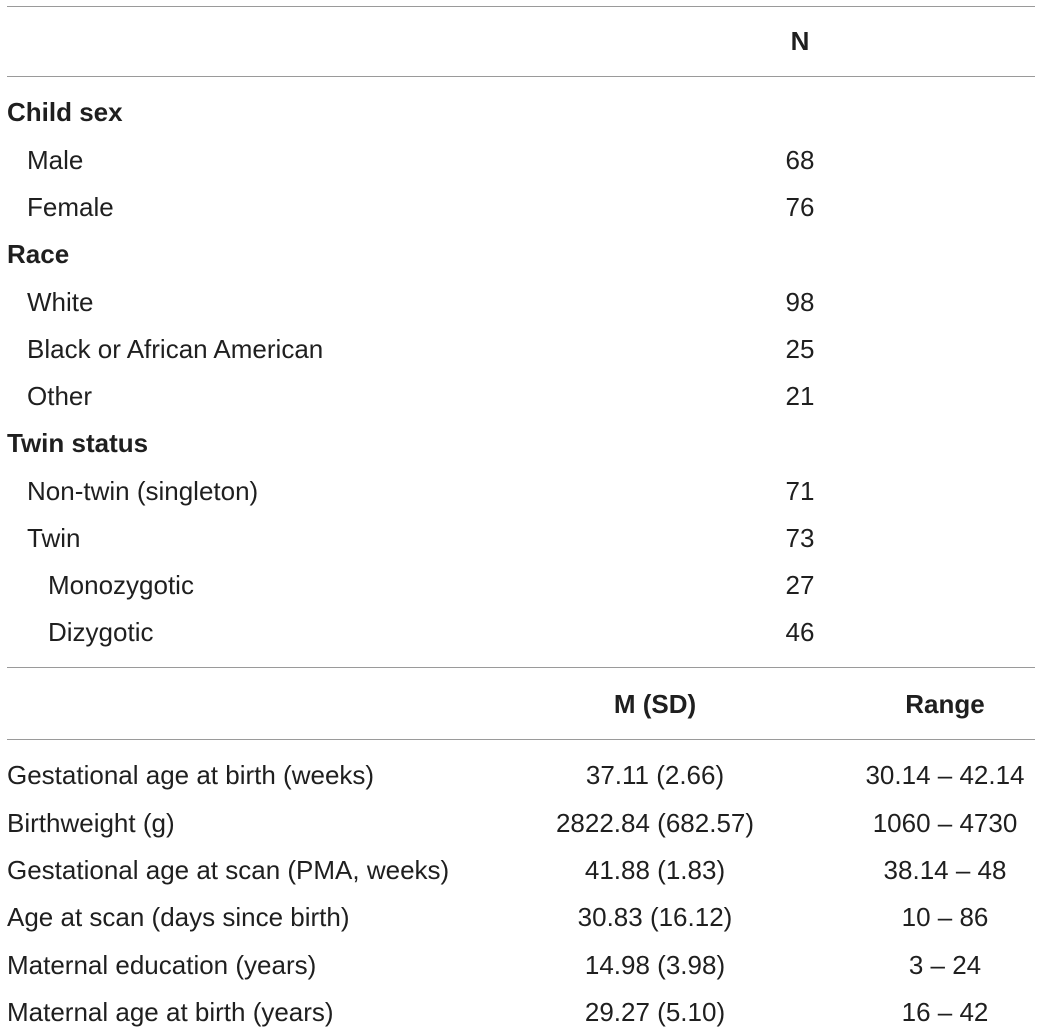 The width and height of the screenshot is (1040, 1033). What do you see at coordinates (520, 112) in the screenshot?
I see `group-row-child-sex: Child sex` at bounding box center [520, 112].